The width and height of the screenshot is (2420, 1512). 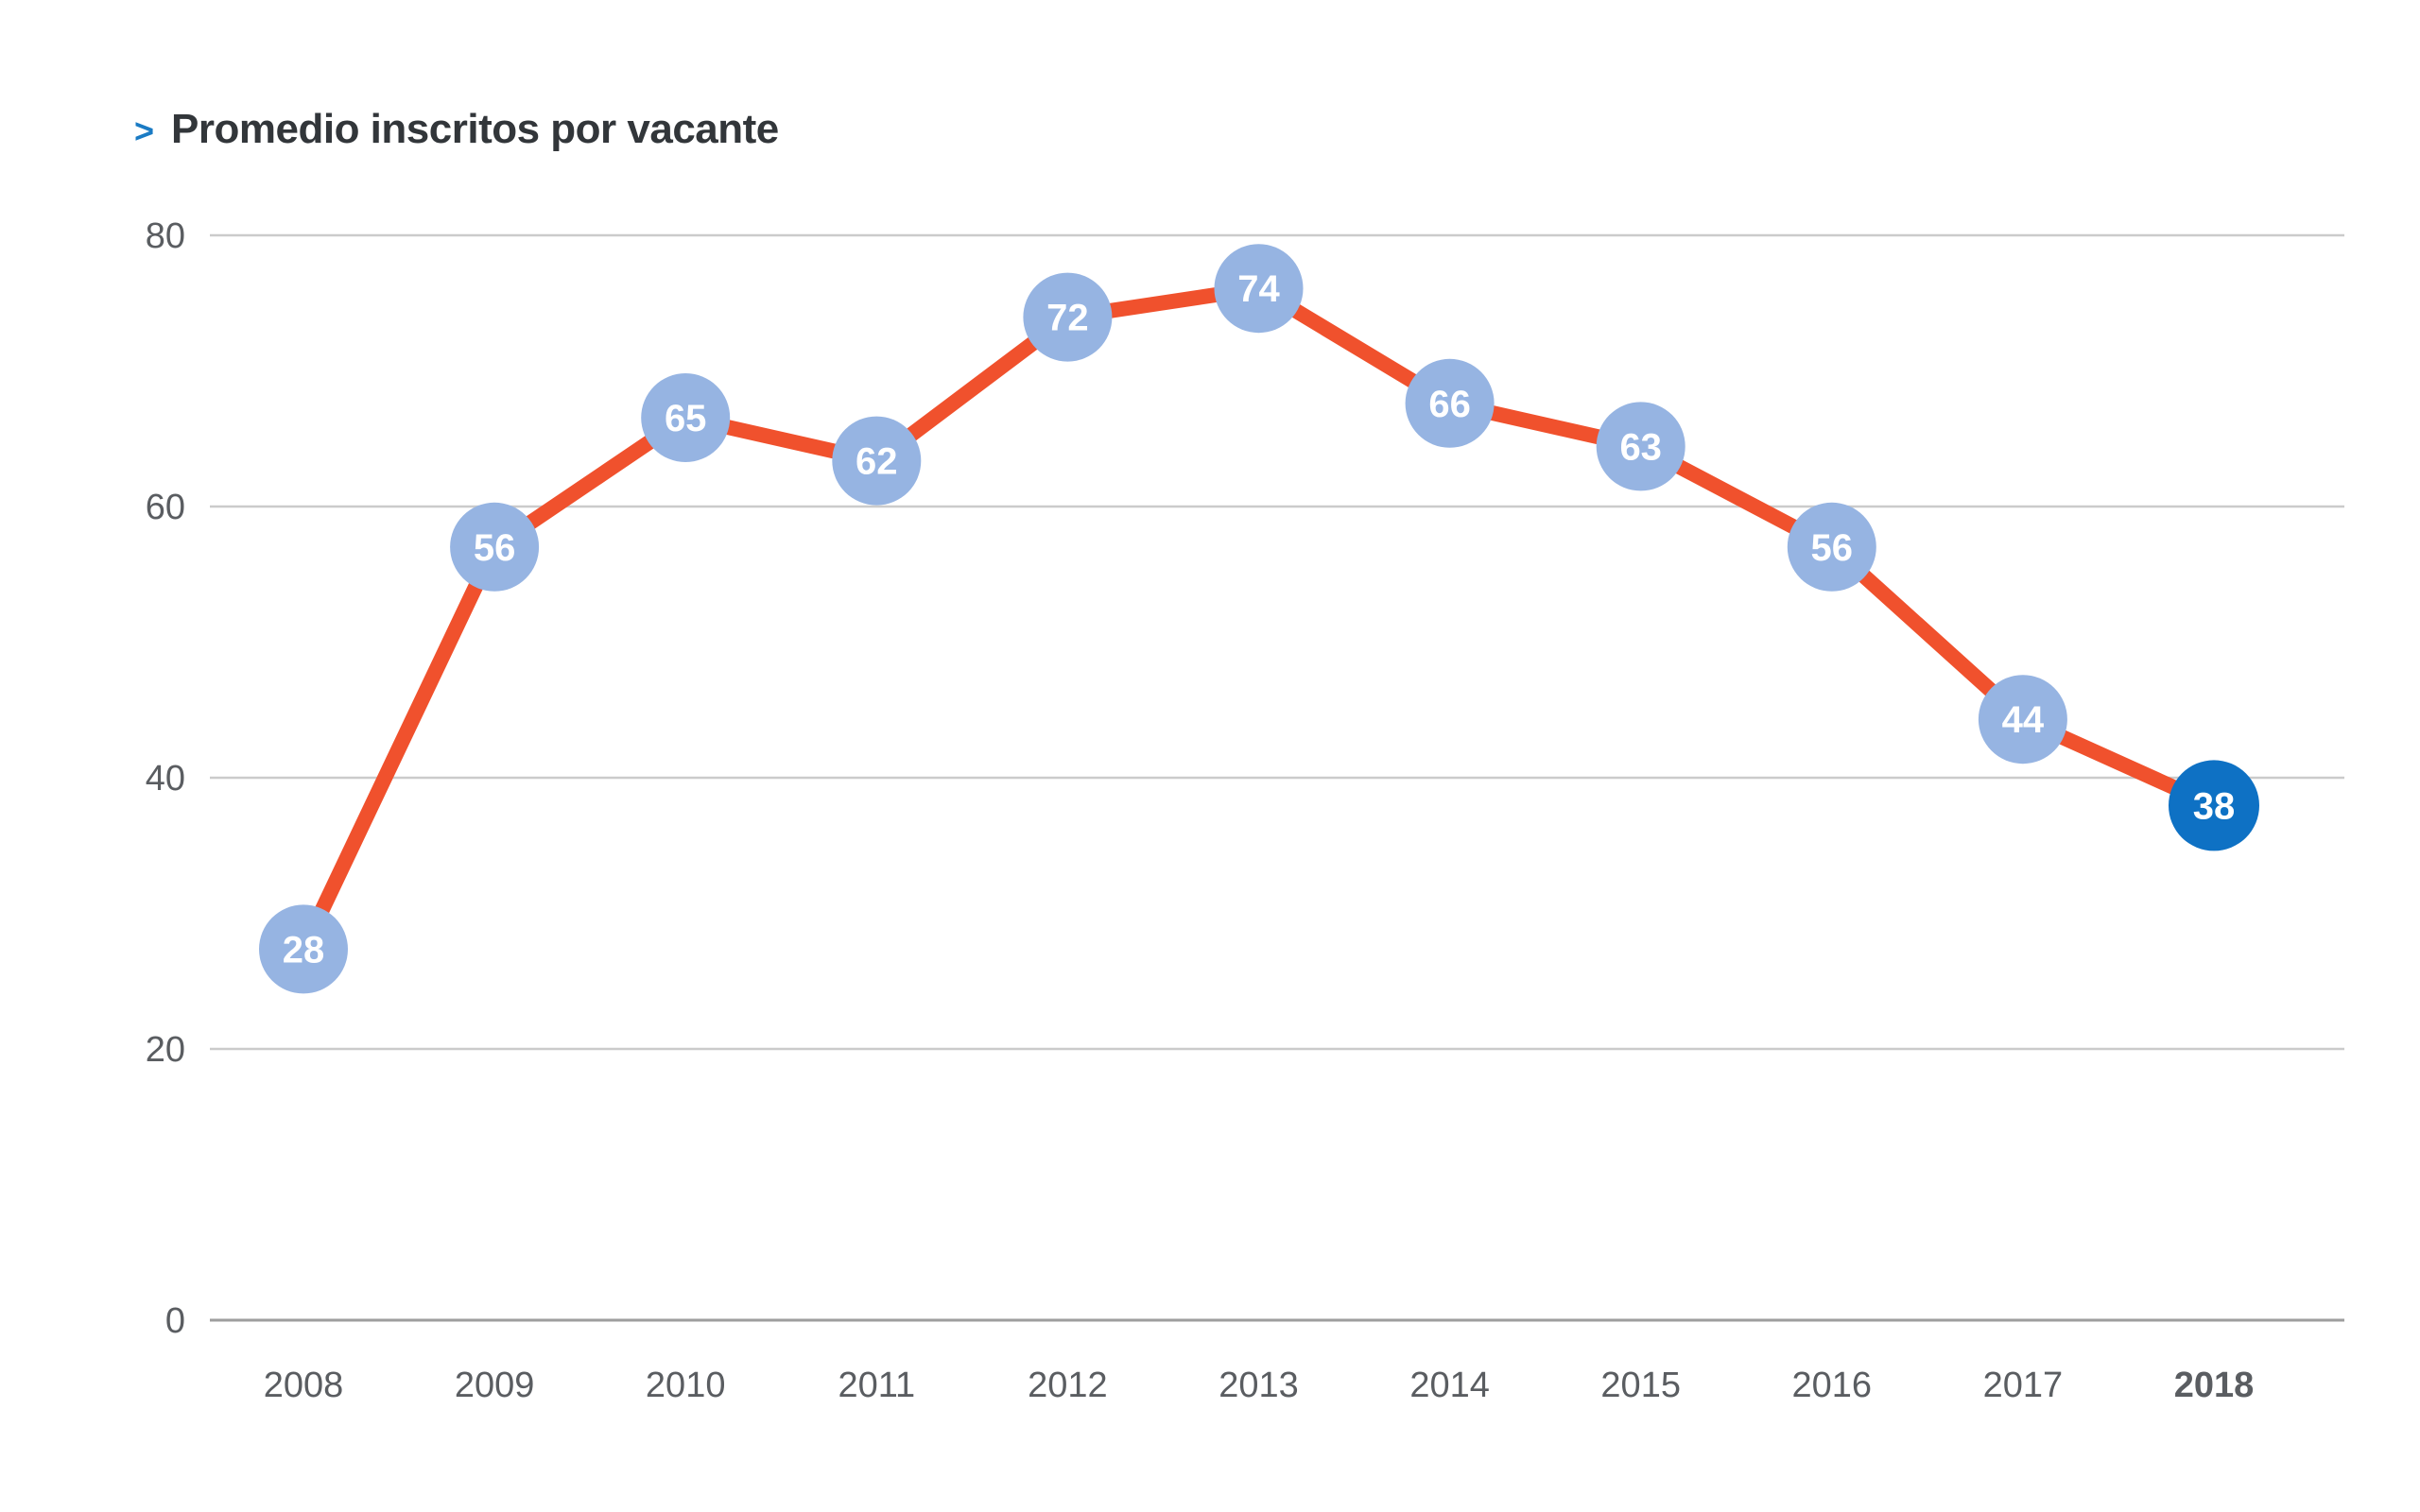 What do you see at coordinates (165, 779) in the screenshot?
I see `y-axis-tick-label: 40` at bounding box center [165, 779].